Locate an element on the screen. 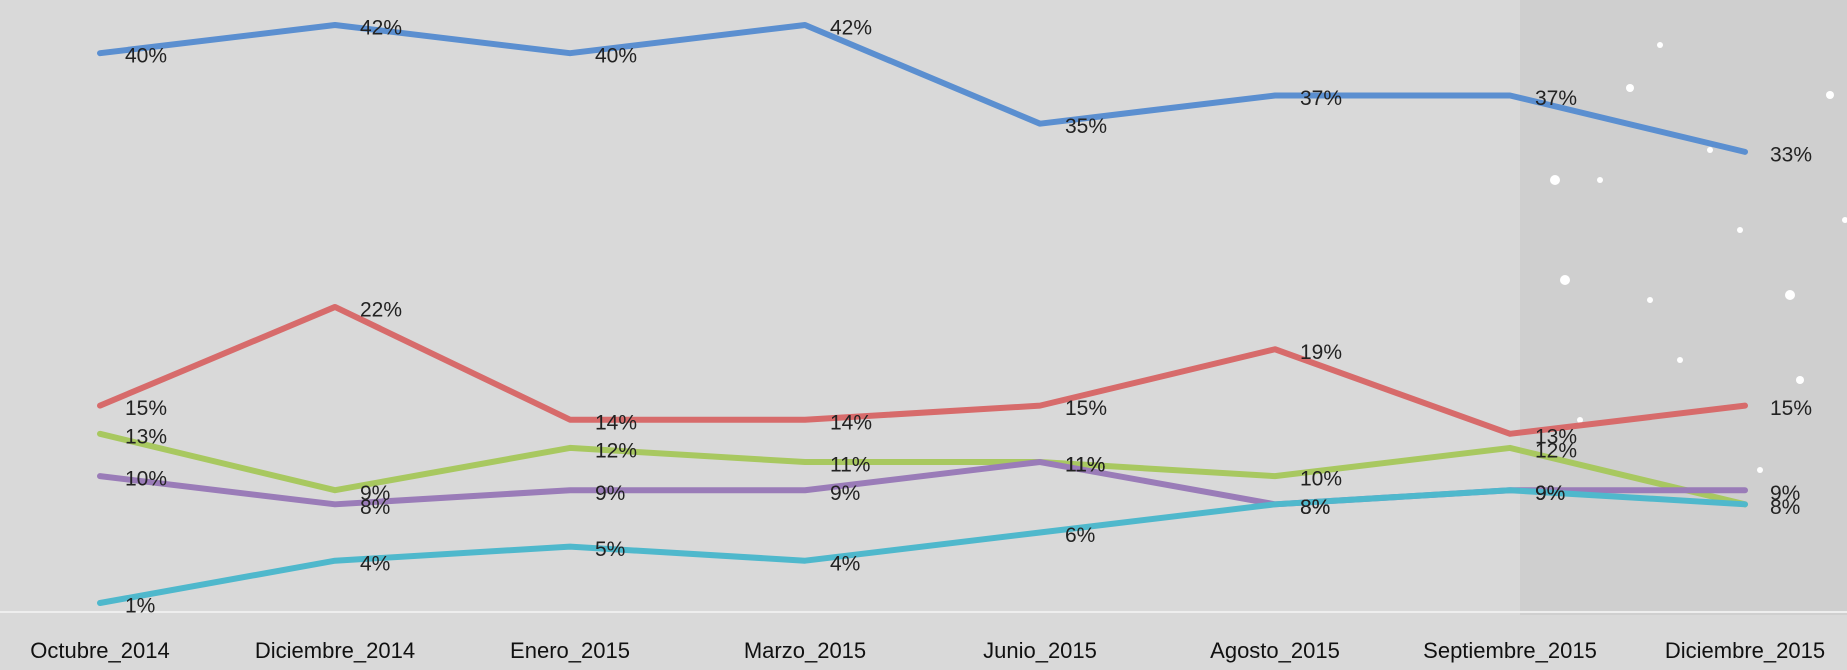  x-tick-label: Marzo_2015 is located at coordinates (805, 650).